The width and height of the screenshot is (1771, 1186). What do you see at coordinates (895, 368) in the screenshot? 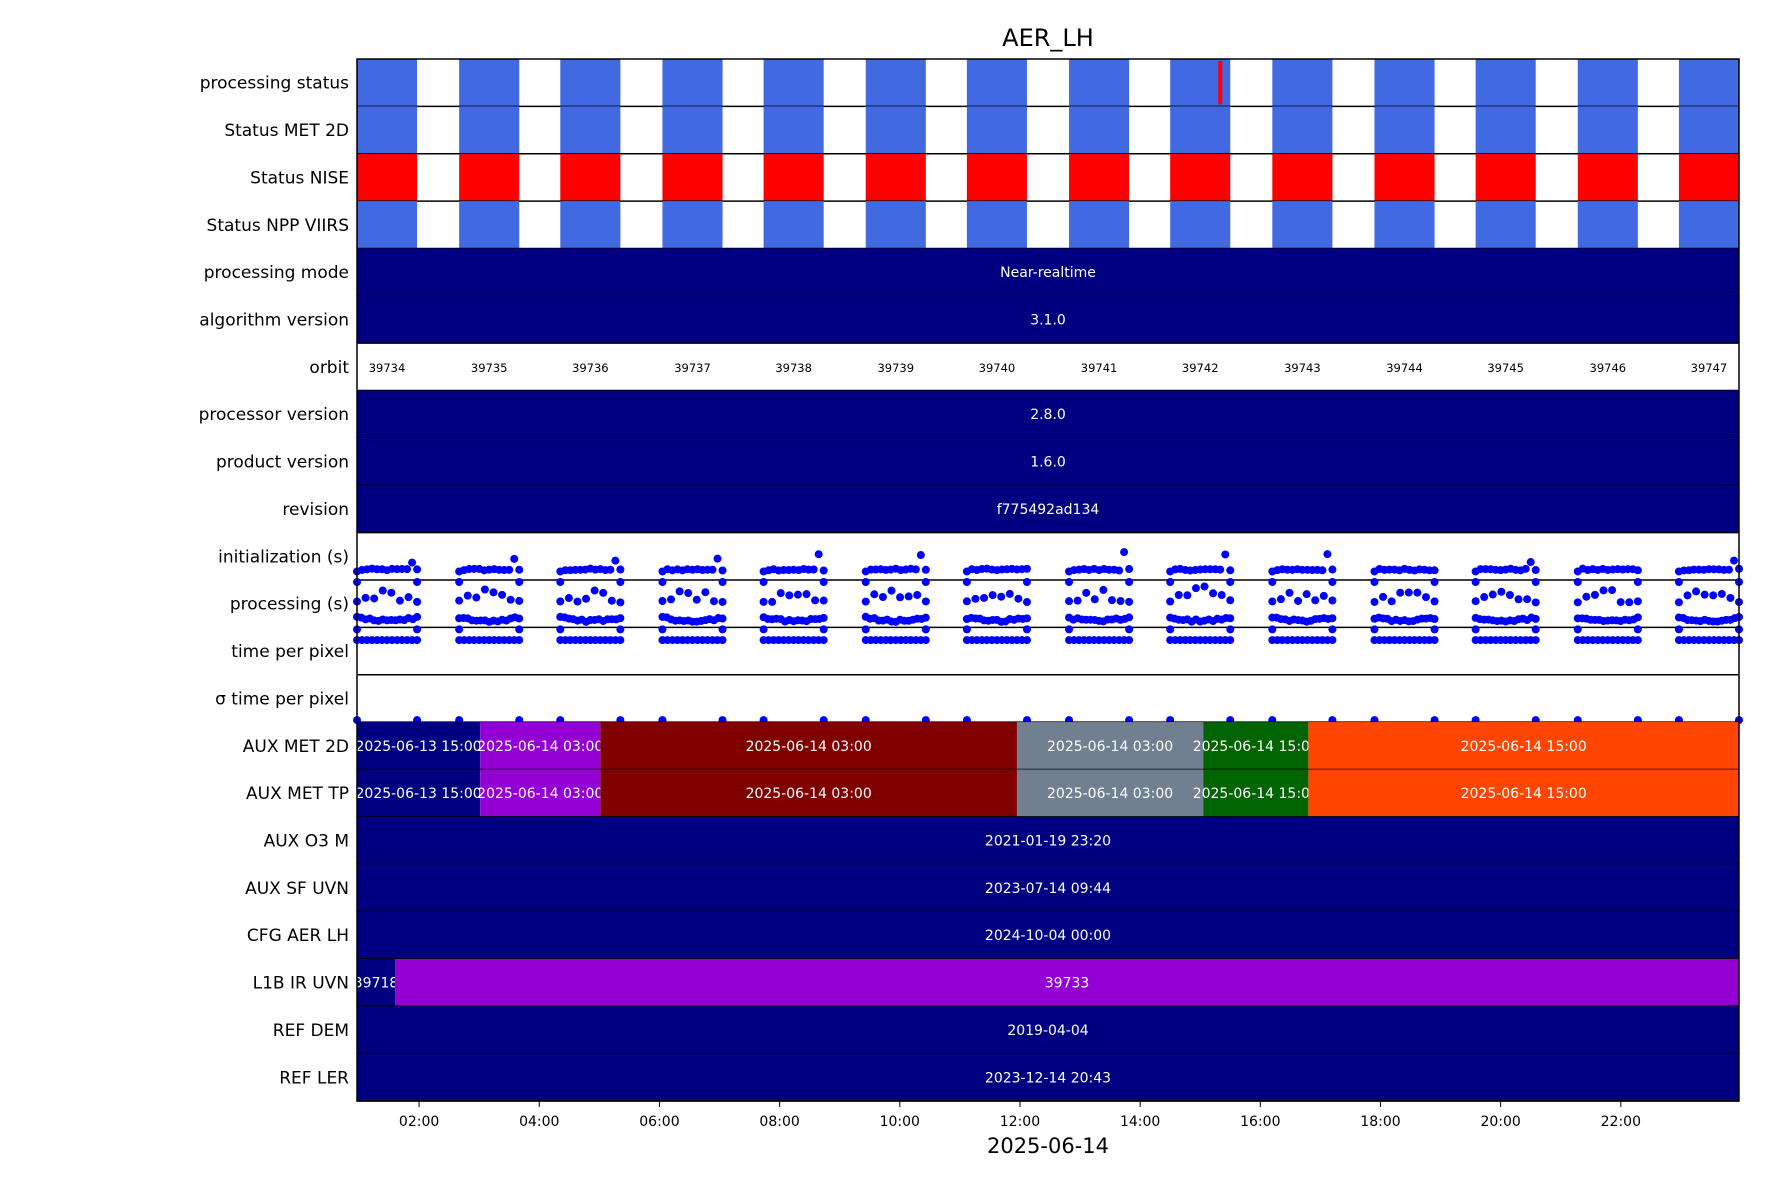
I see `orbit-label: 39739` at bounding box center [895, 368].